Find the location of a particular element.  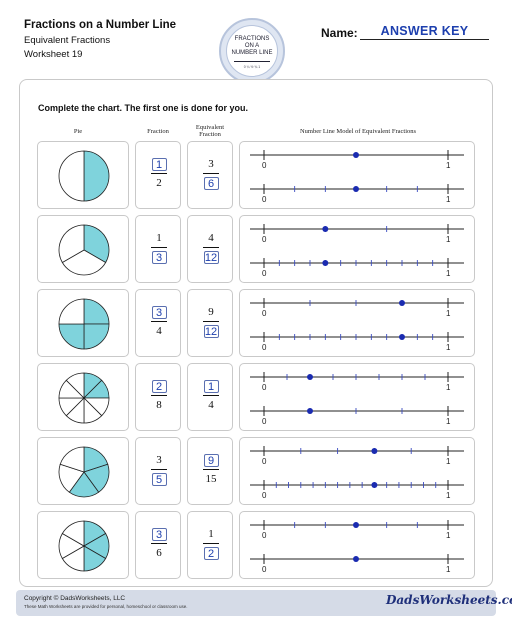

topic-badge-text: FRACTIONS ON A NUMBER LINE is located at coordinates (252, 46).